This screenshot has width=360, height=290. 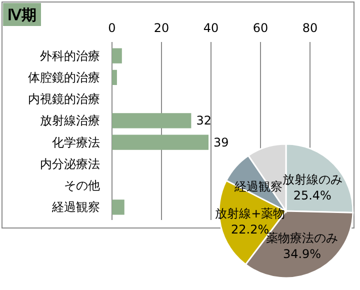 I want to click on data-label: 32, so click(x=204, y=121).